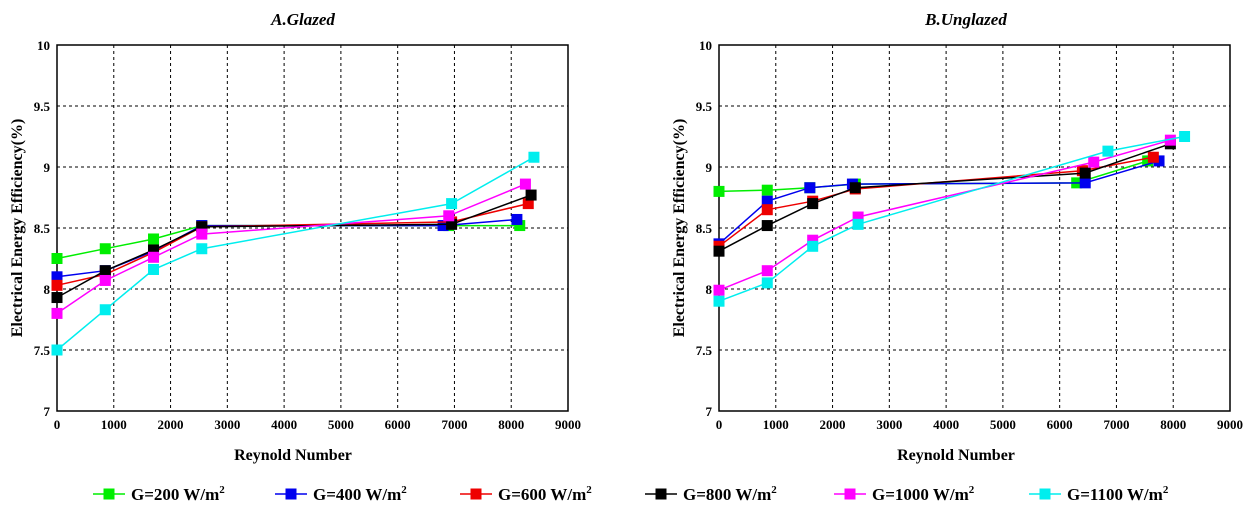  I want to click on series-line-g-800-w-m2, so click(944, 197).